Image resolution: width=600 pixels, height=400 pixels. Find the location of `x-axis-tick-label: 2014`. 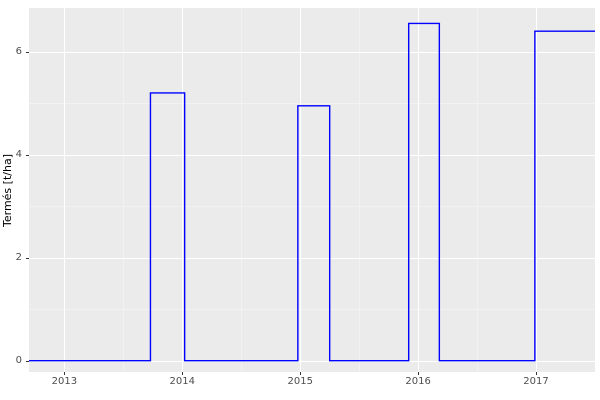

x-axis-tick-label: 2014 is located at coordinates (182, 381).